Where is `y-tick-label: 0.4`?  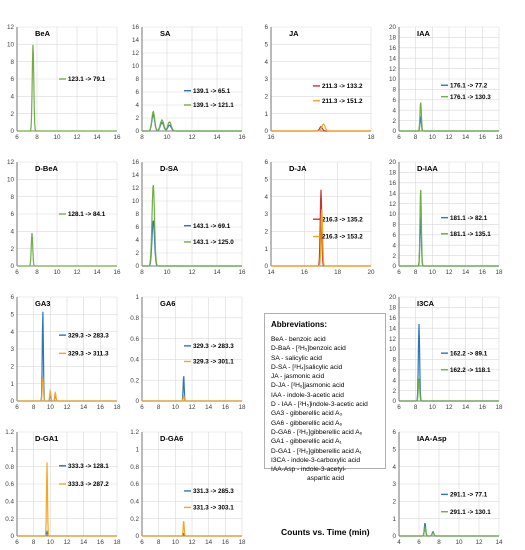 y-tick-label: 0.4 is located at coordinates (134, 502).